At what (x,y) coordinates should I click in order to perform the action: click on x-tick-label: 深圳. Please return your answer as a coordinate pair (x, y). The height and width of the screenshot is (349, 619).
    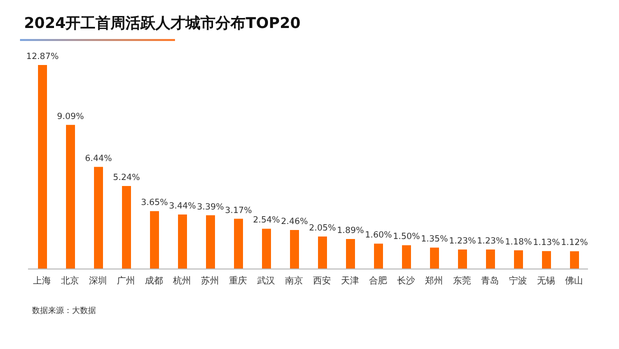
    Looking at the image, I should click on (98, 280).